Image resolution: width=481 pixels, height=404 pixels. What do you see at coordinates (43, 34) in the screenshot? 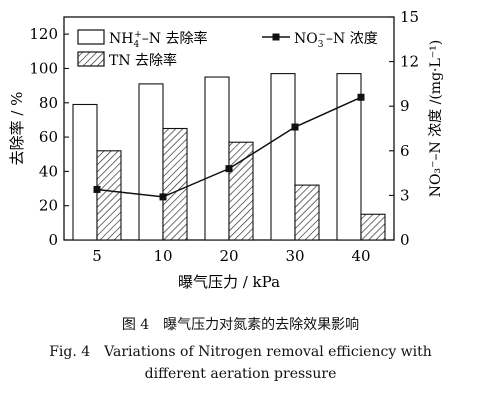
I see `y-left-tick-label: 120` at bounding box center [43, 34].